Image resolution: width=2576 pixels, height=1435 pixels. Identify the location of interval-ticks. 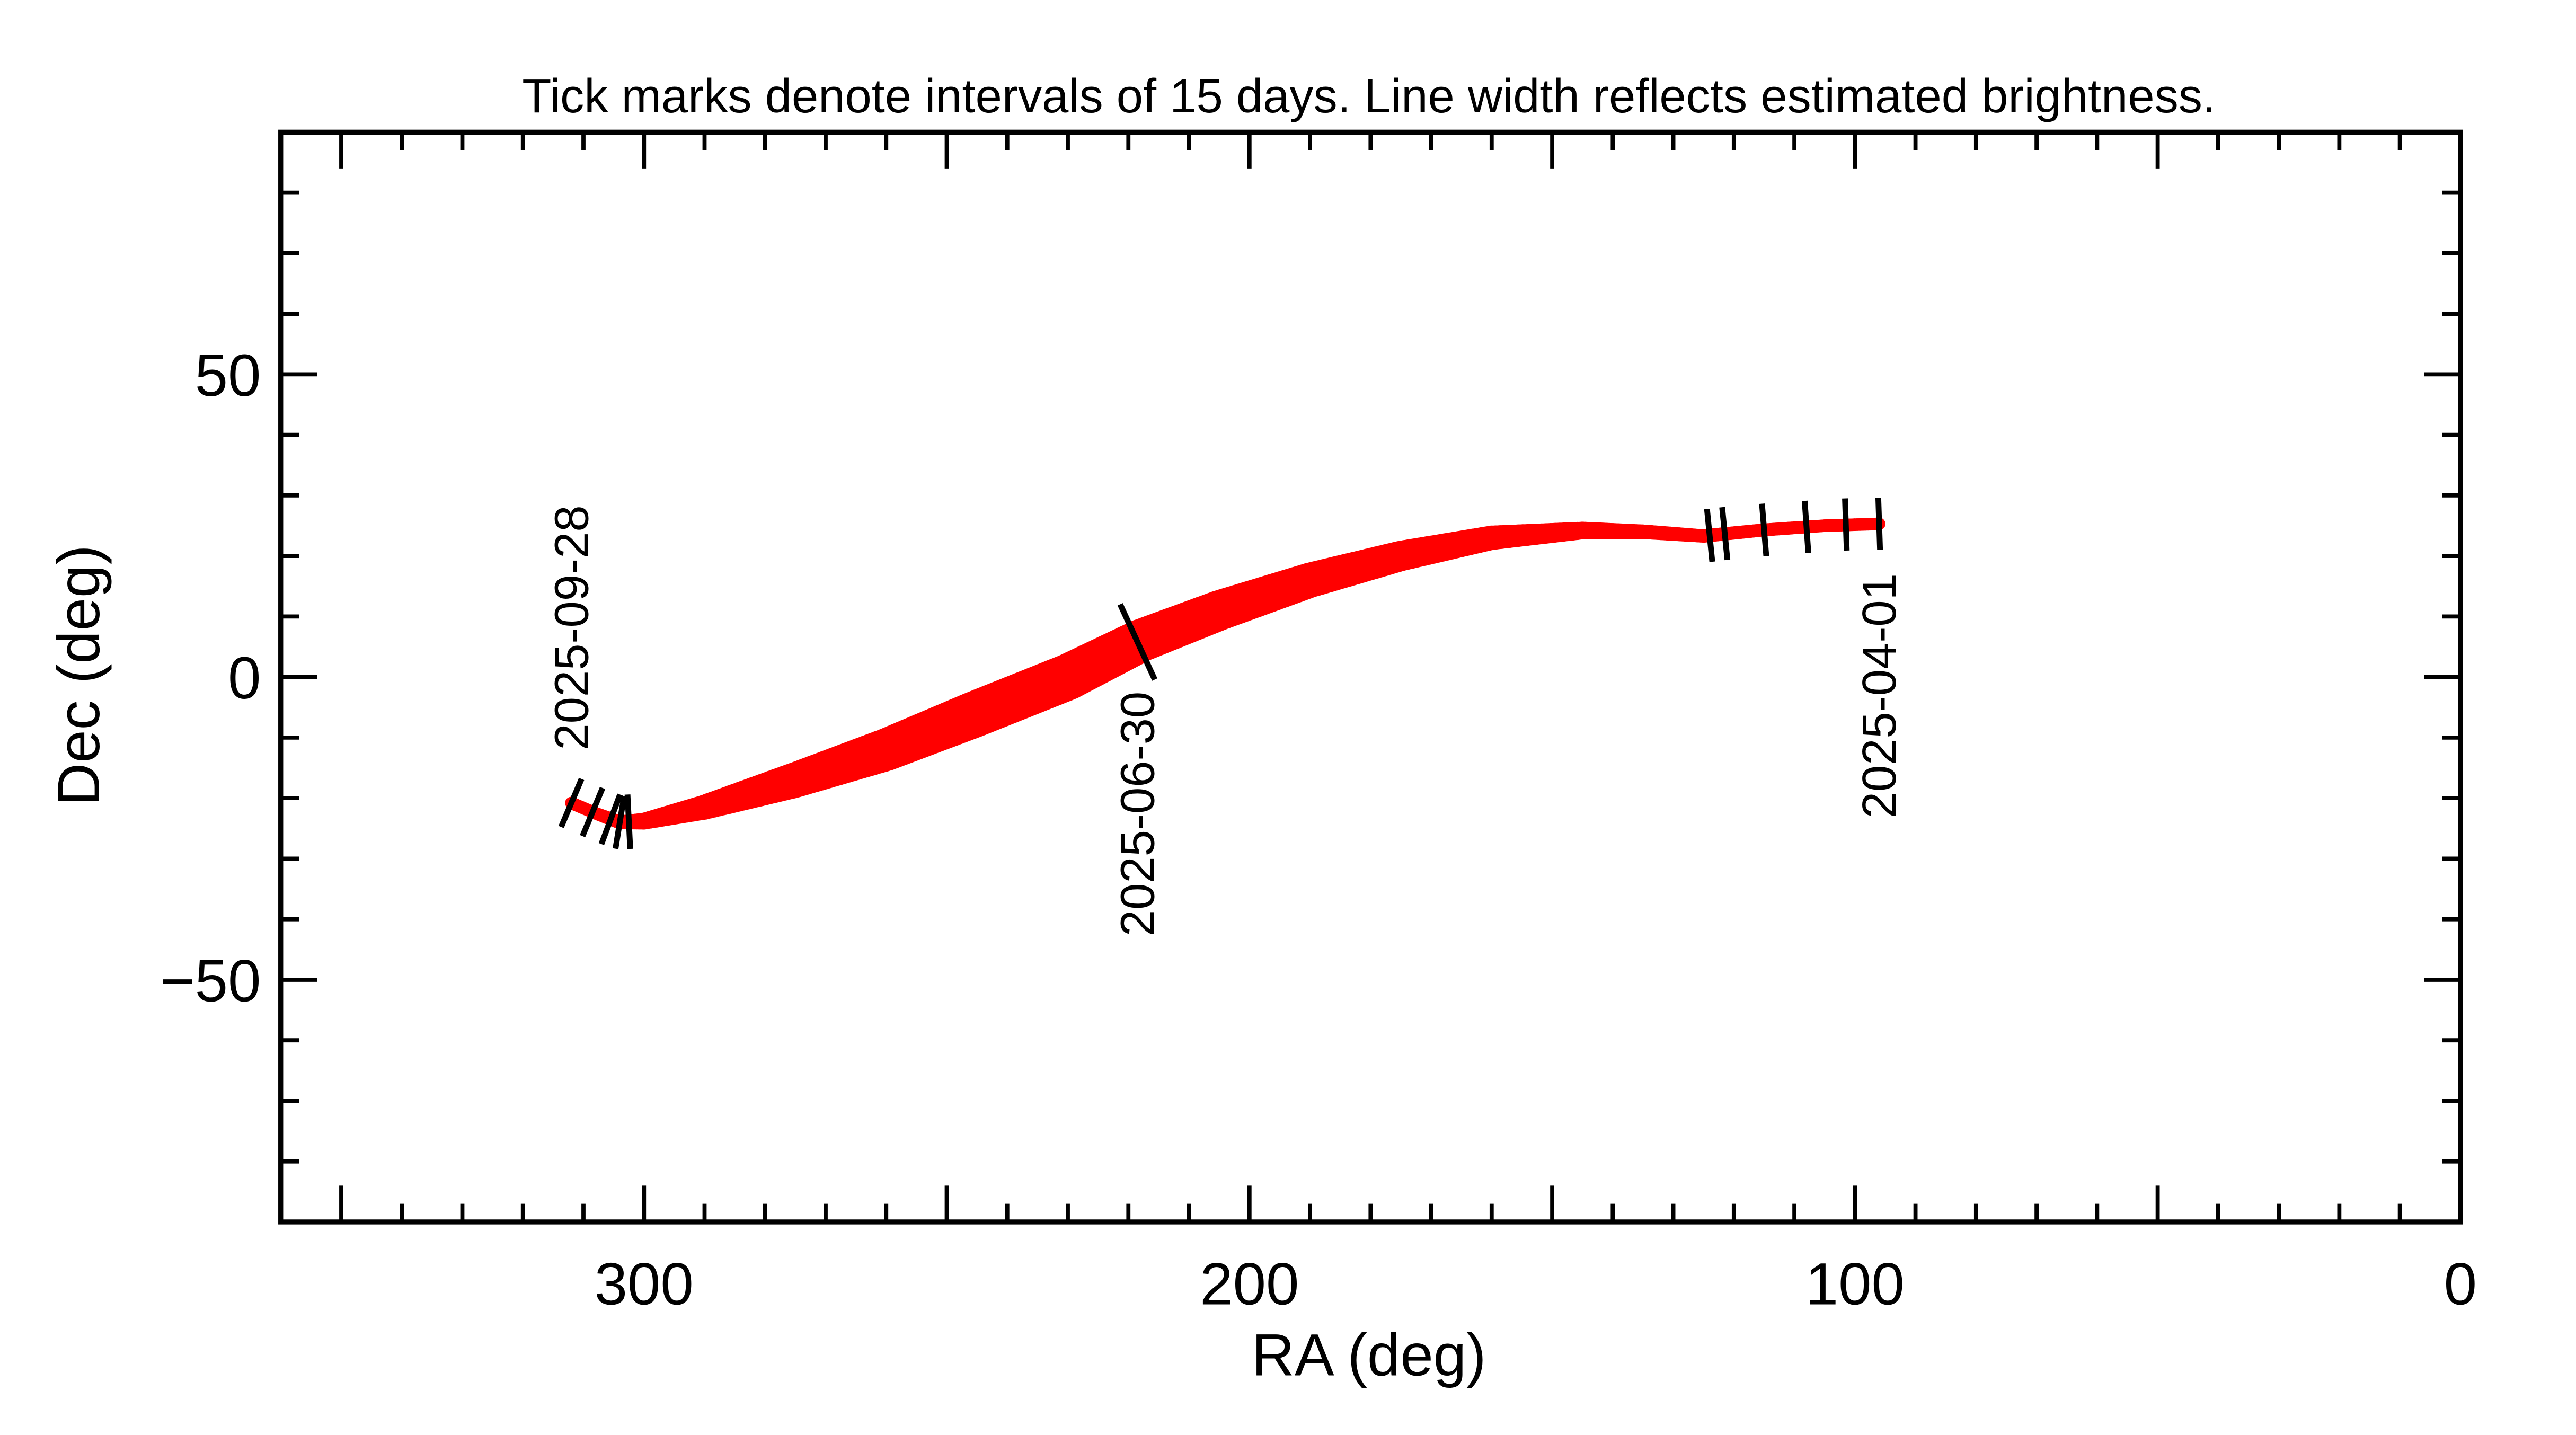
(1220, 673).